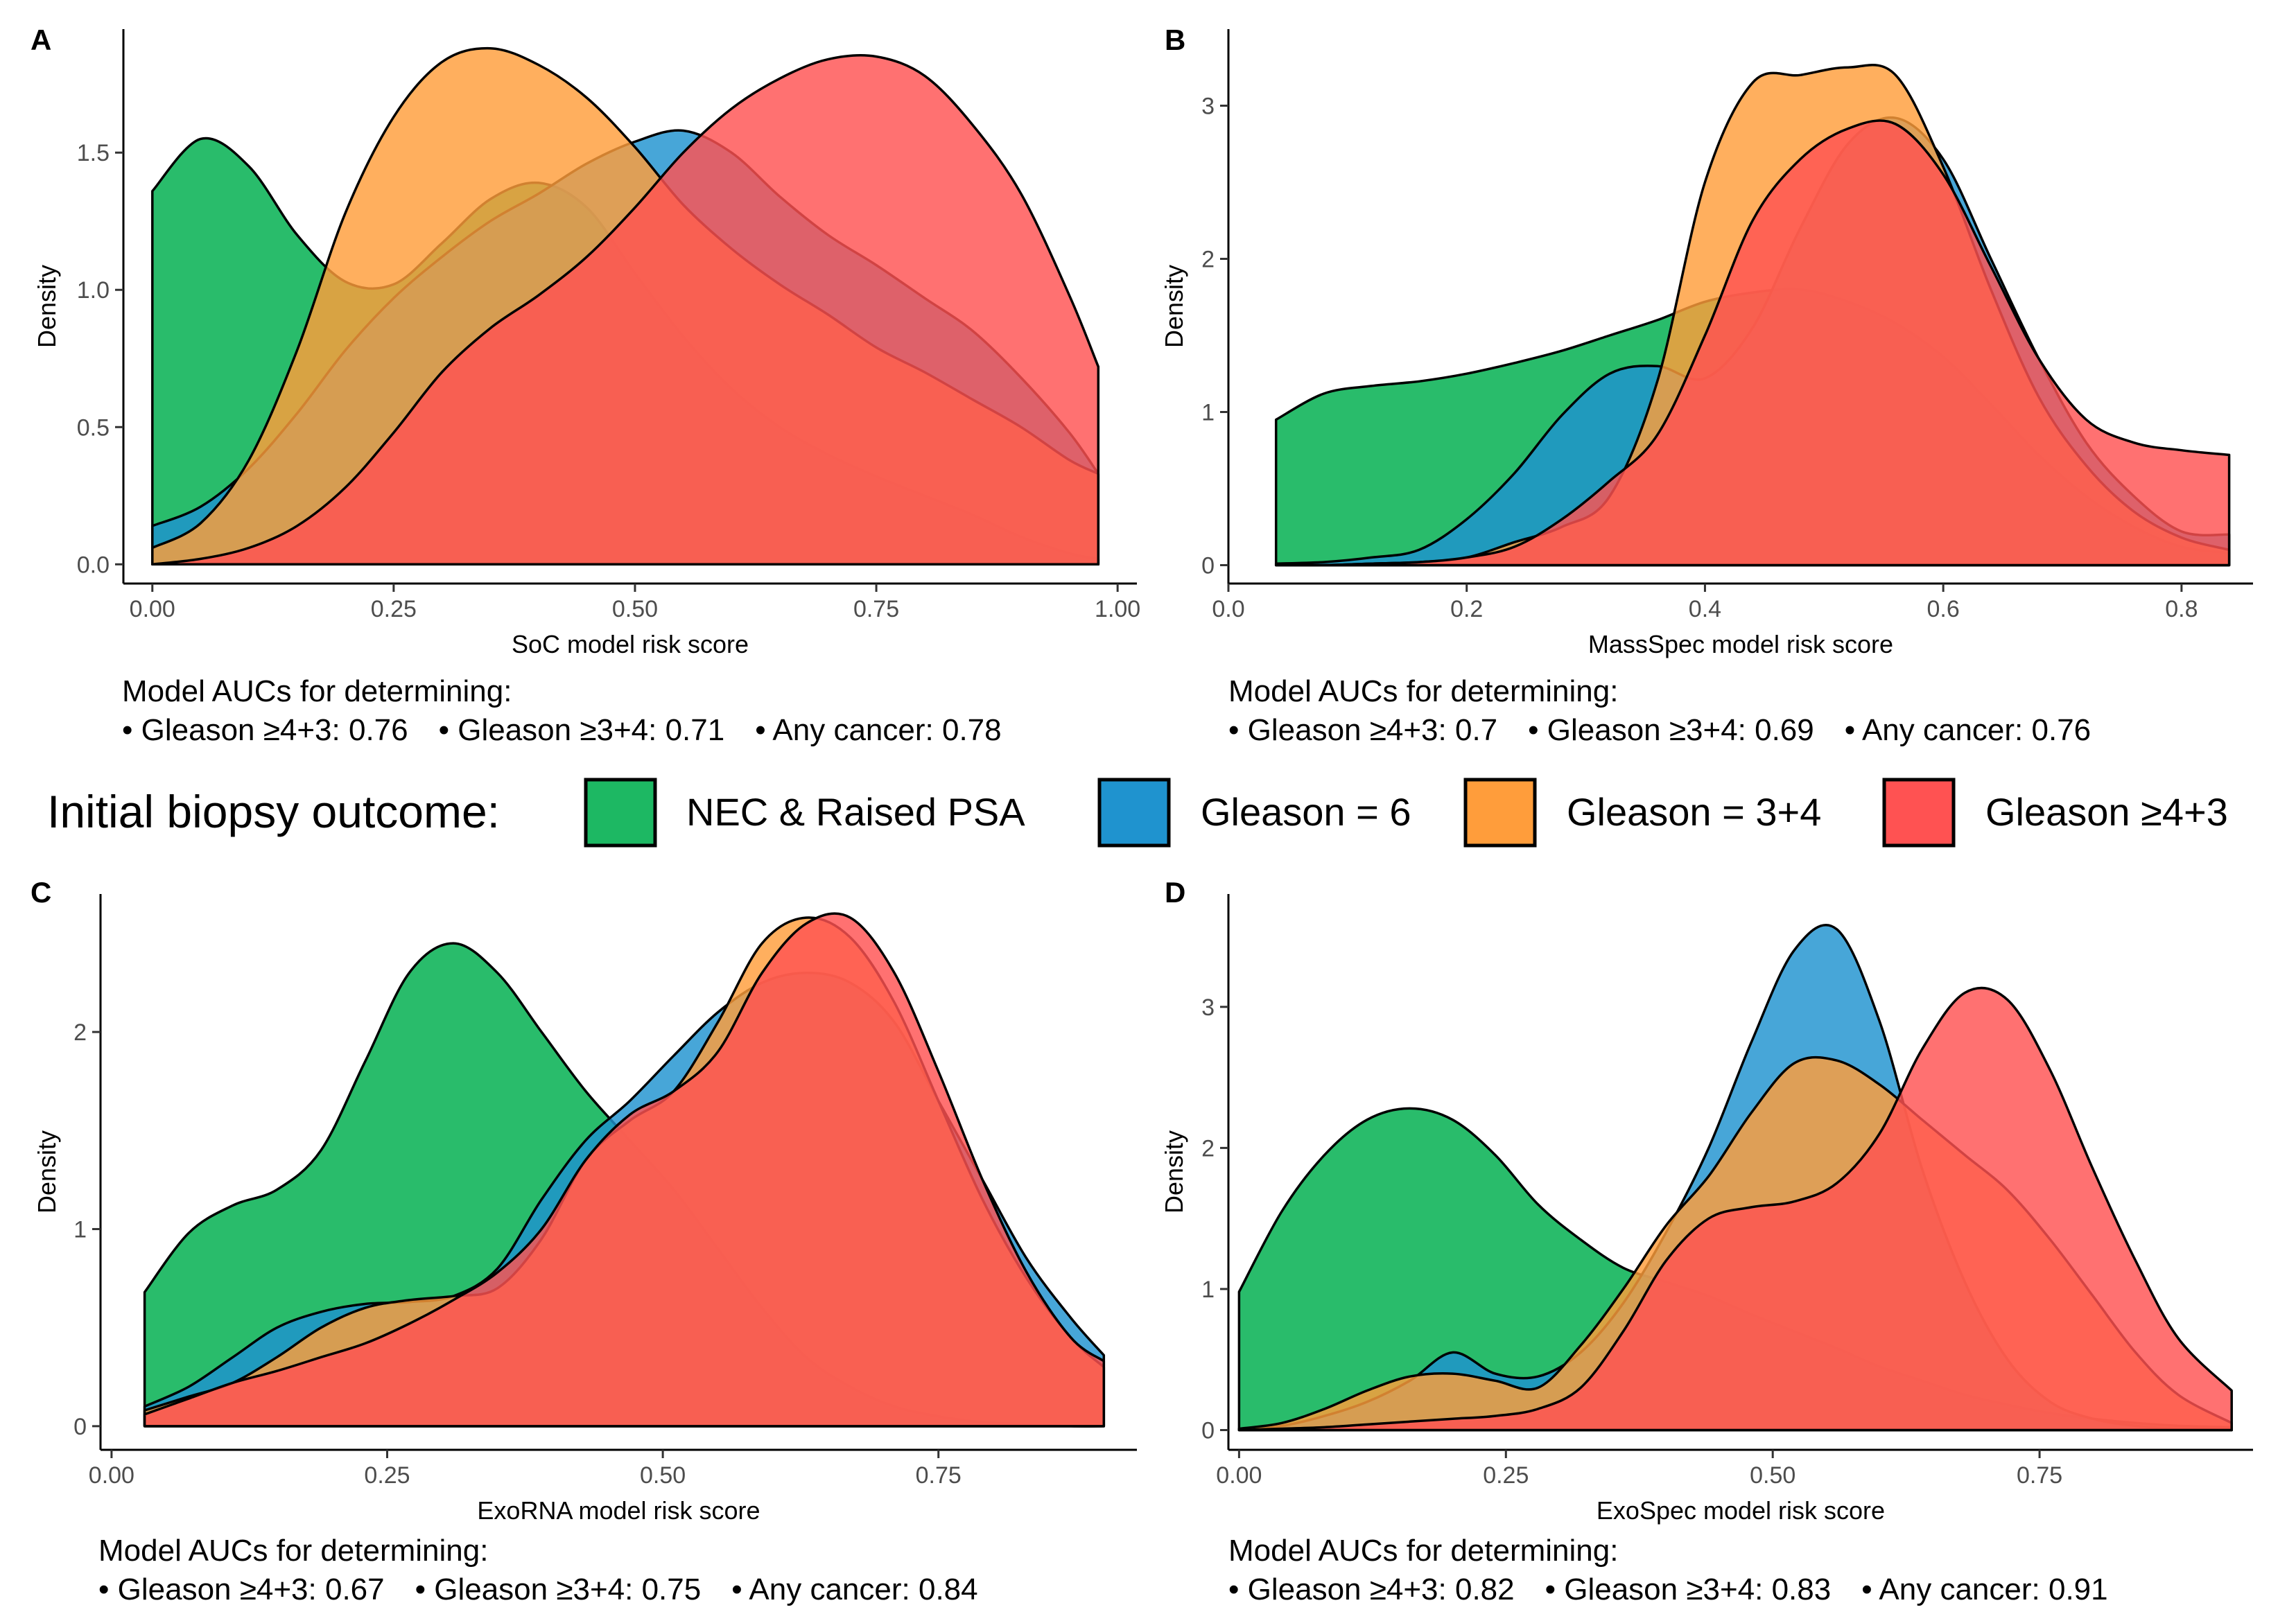 The image size is (2296, 1621). Describe the element at coordinates (1175, 40) in the screenshot. I see `panel-label: B` at that location.